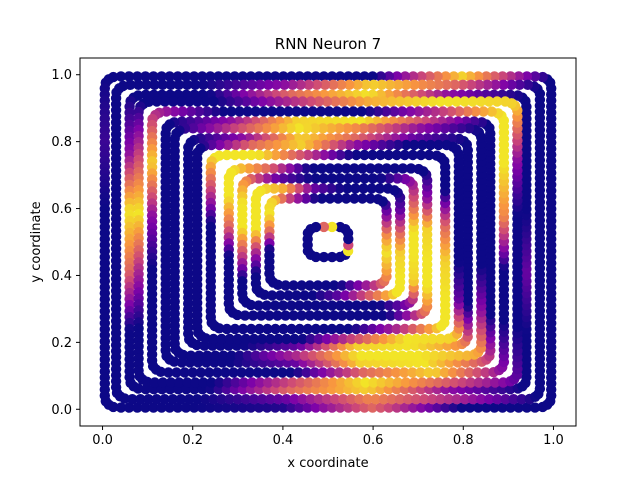  What do you see at coordinates (553, 440) in the screenshot?
I see `x-tick-label: 1.0` at bounding box center [553, 440].